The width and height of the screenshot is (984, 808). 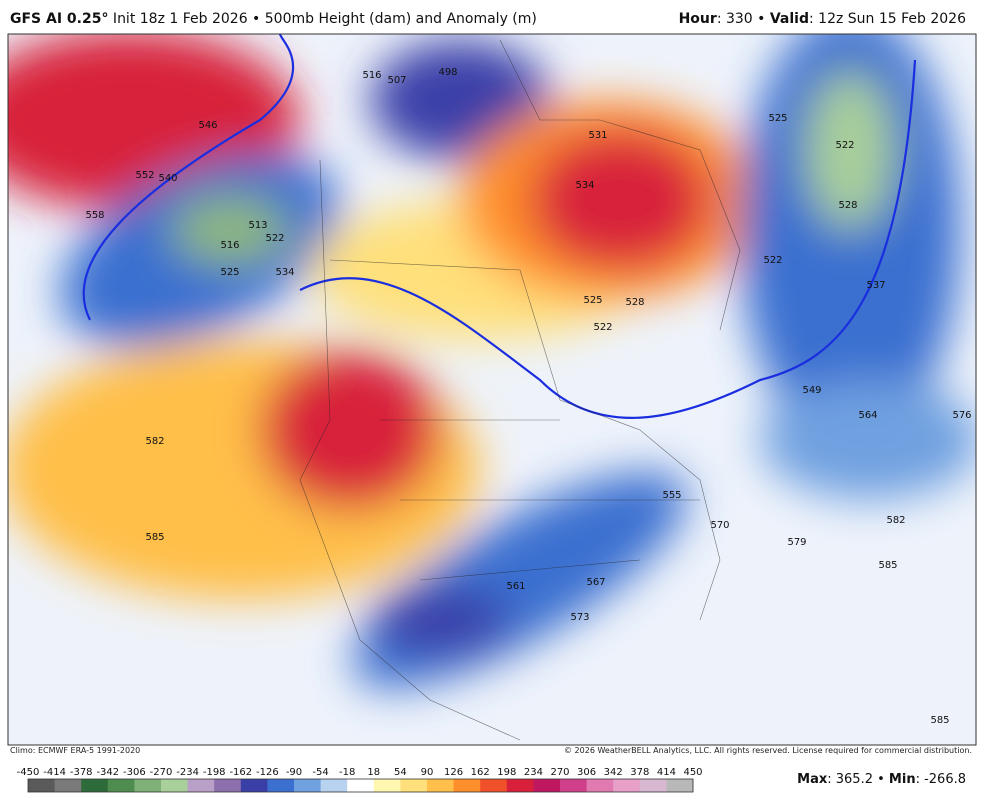 I want to click on colorbar-label: 342, so click(x=613, y=772).